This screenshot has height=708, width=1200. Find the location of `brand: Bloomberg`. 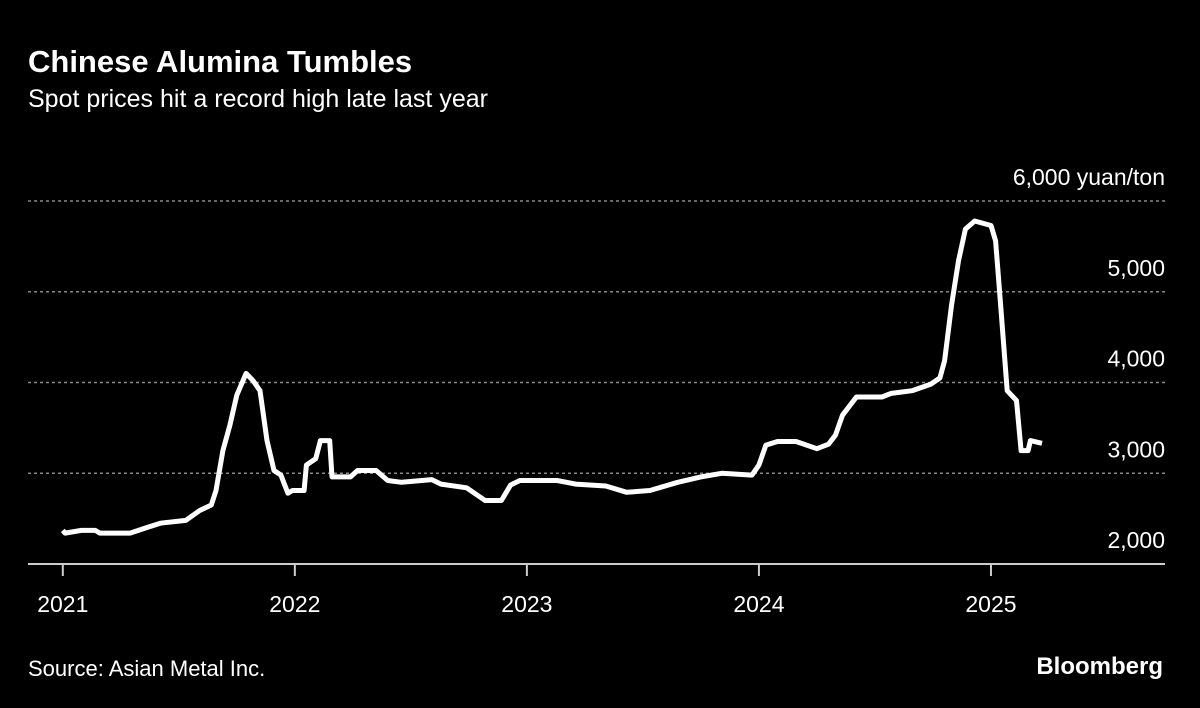

brand: Bloomberg is located at coordinates (1099, 666).